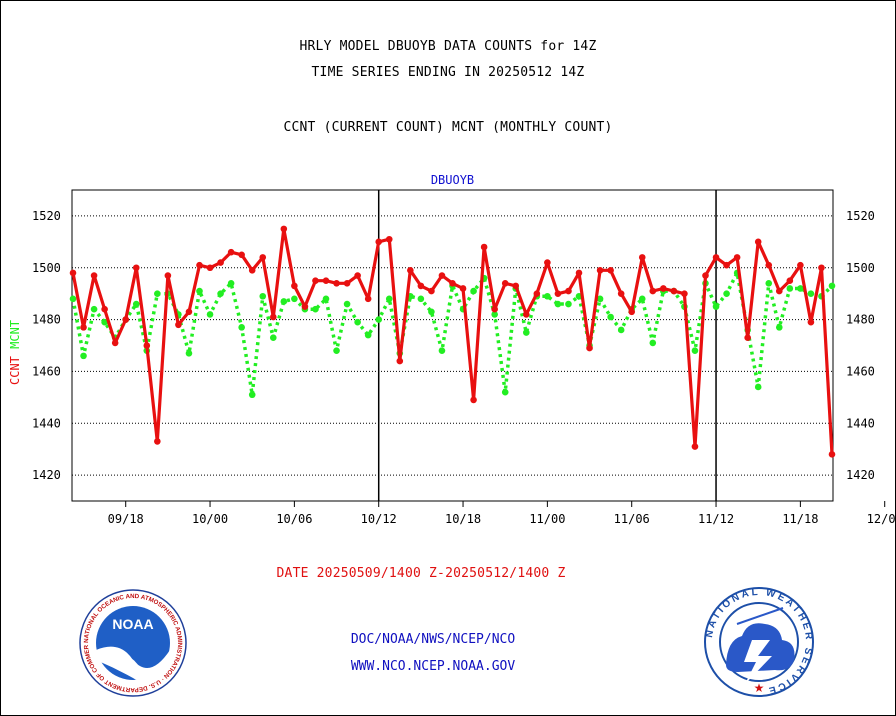 This screenshot has height=716, width=896. I want to click on y-tick-label-right: 1440, so click(860, 423).